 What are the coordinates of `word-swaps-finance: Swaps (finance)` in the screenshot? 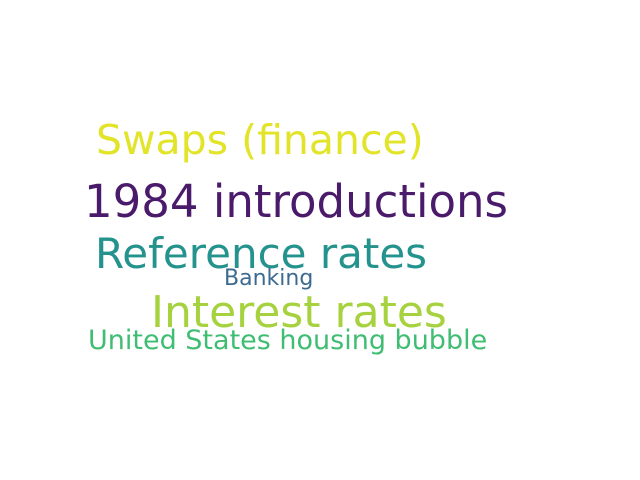 It's located at (260, 140).